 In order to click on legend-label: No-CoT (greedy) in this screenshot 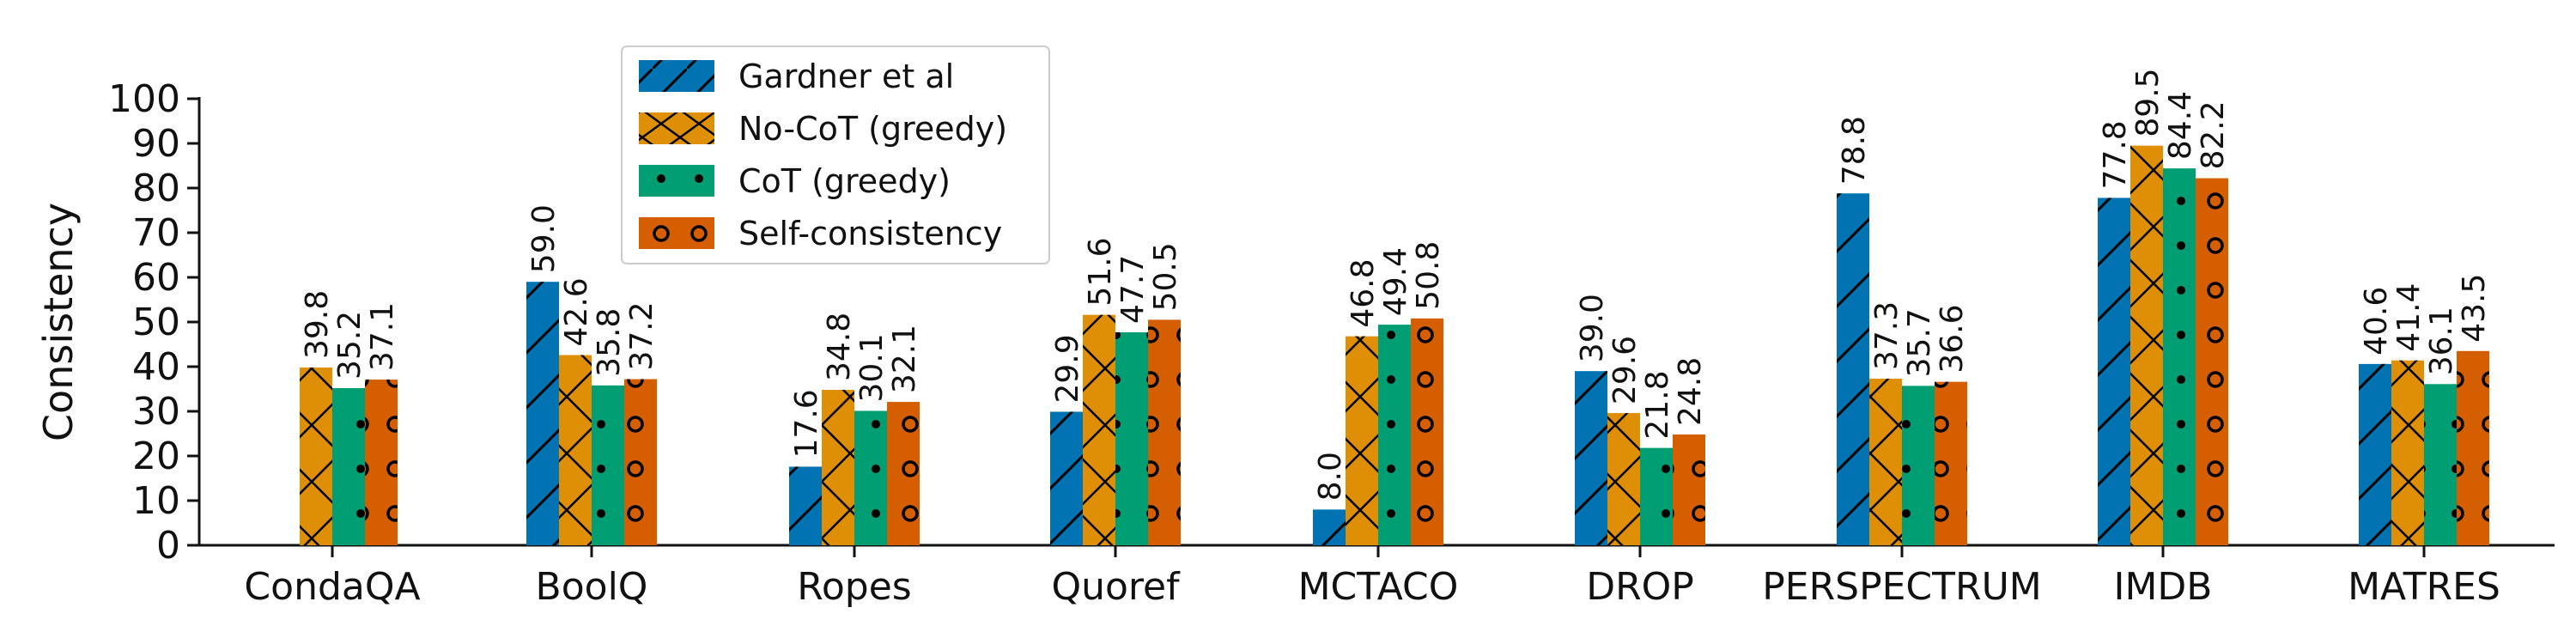, I will do `click(872, 129)`.